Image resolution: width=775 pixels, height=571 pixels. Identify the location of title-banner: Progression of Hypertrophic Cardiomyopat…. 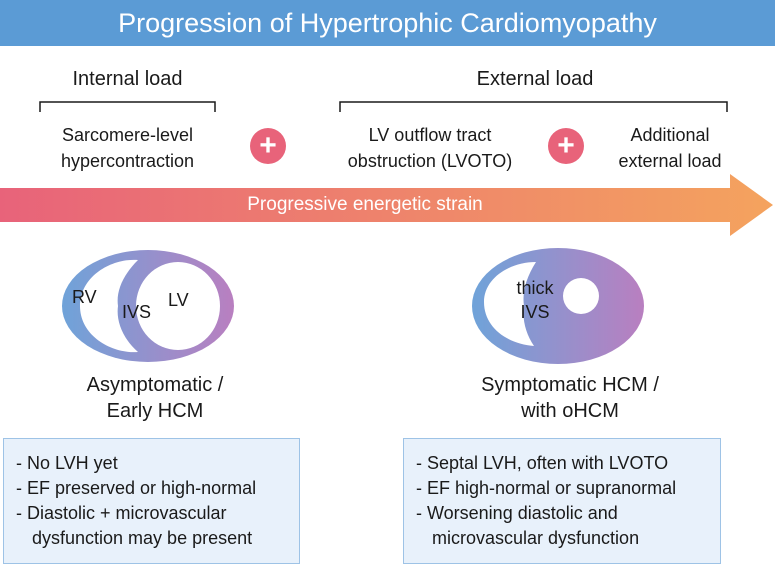
(387, 23).